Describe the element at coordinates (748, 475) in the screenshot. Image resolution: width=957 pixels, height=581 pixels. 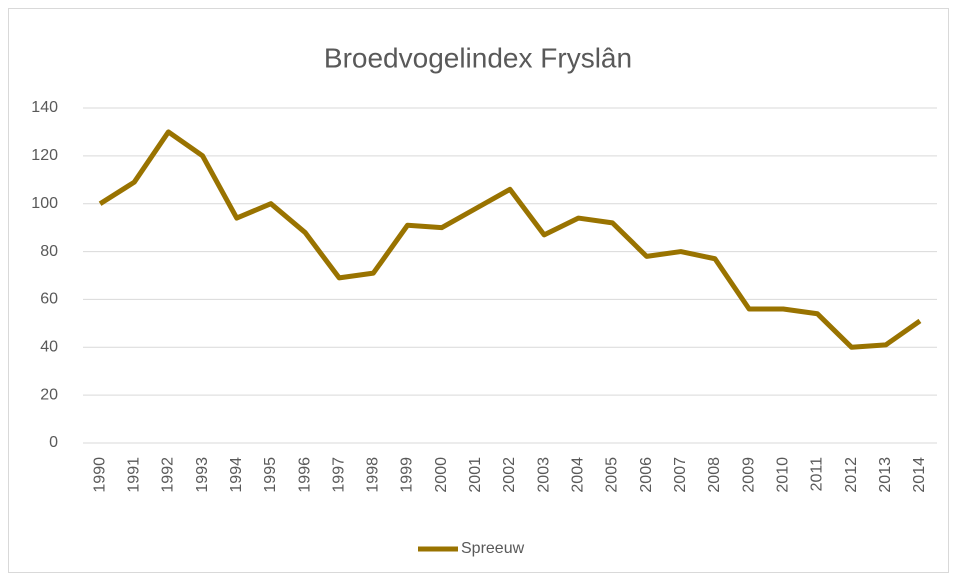
I see `x-tick-label: 2009` at that location.